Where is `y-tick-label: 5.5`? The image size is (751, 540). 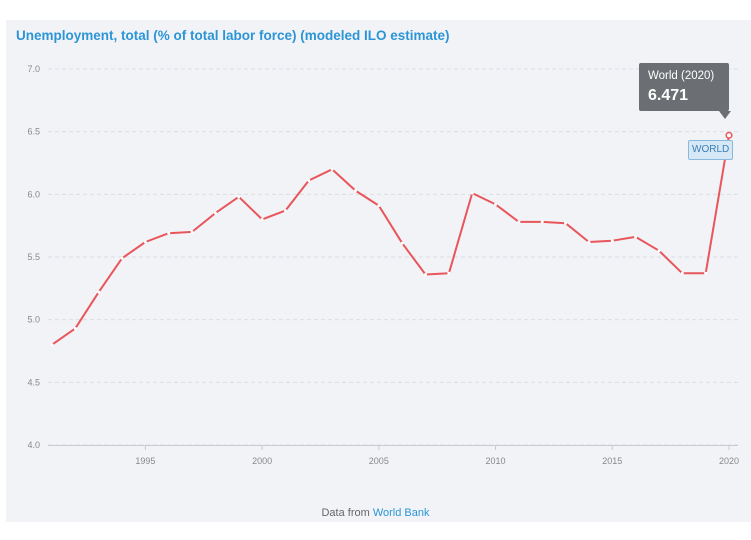 y-tick-label: 5.5 is located at coordinates (33, 257).